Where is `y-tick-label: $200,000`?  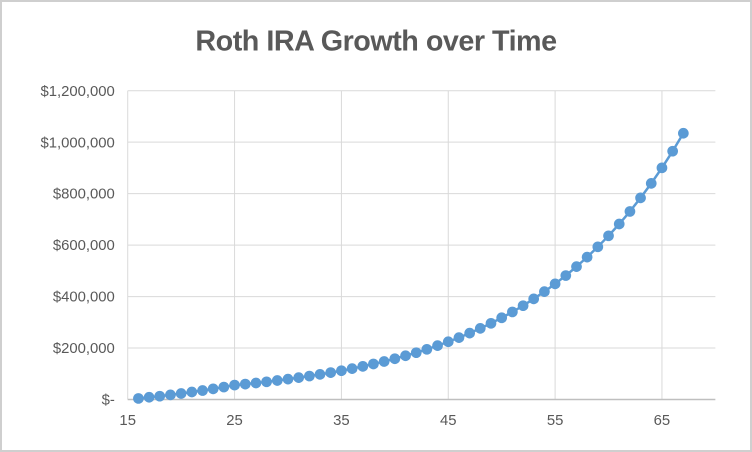
y-tick-label: $200,000 is located at coordinates (84, 349).